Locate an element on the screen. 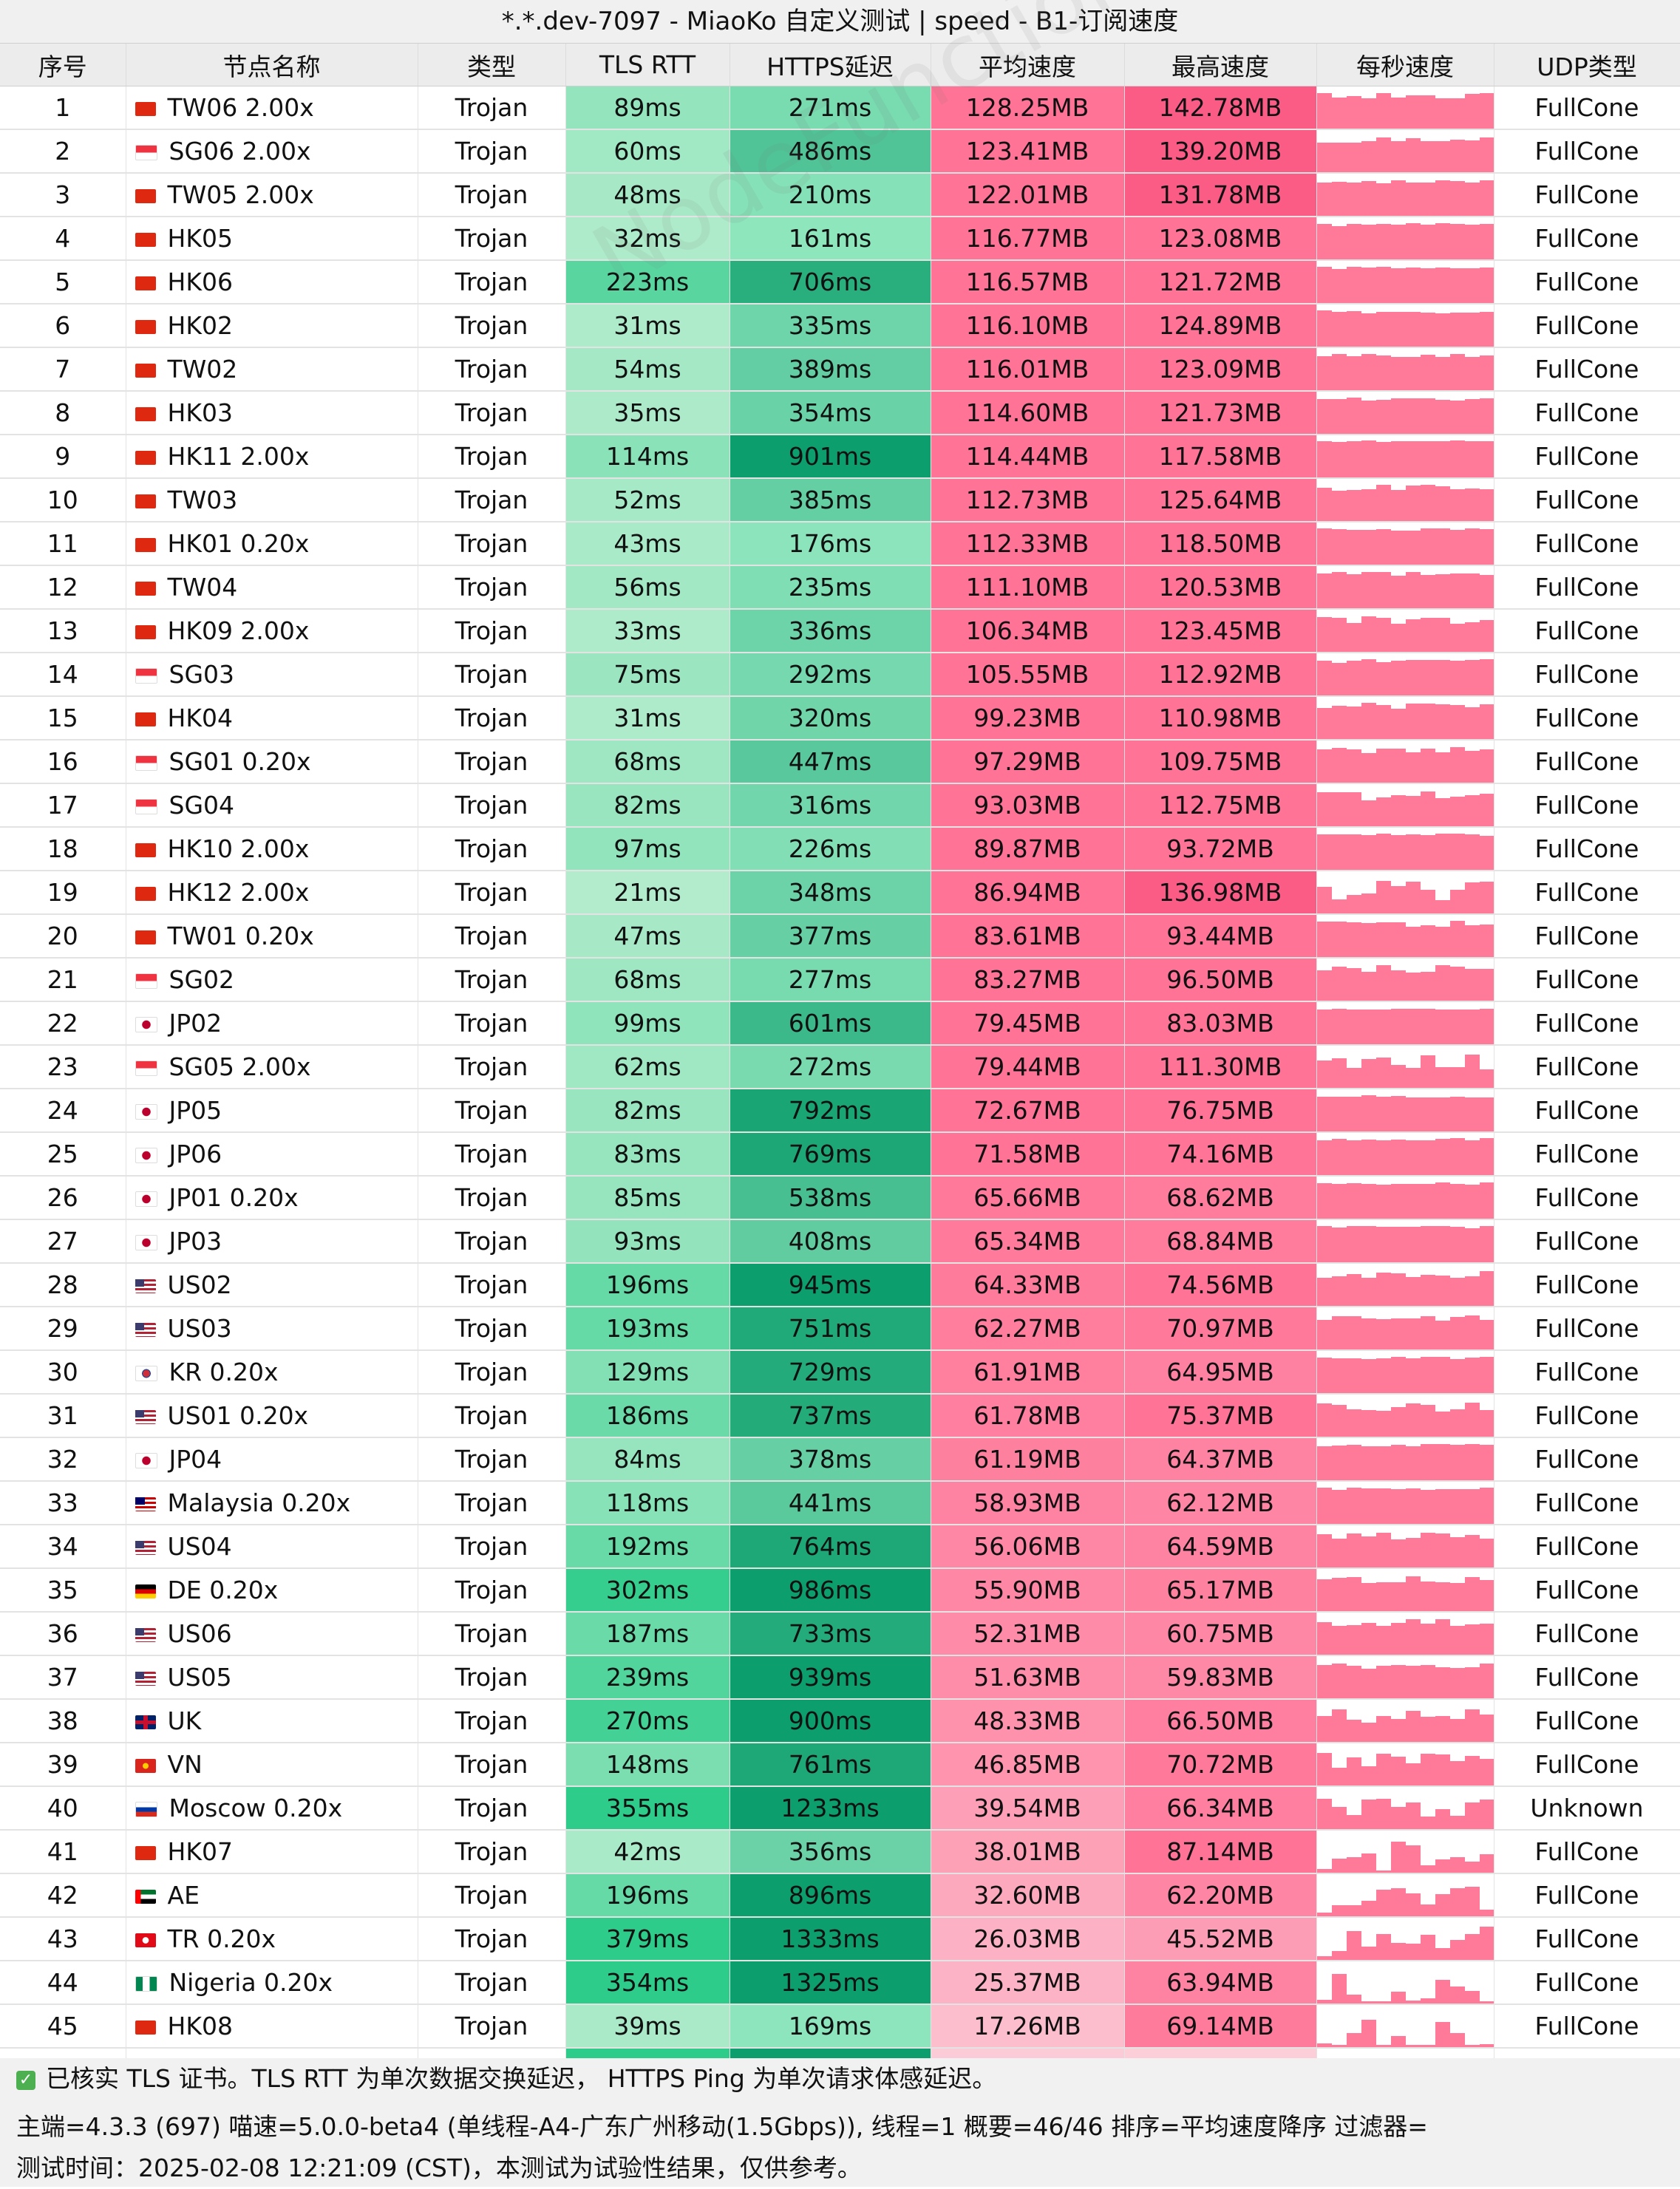 This screenshot has height=2189, width=1680. jp-flag-icon is located at coordinates (146, 1242).